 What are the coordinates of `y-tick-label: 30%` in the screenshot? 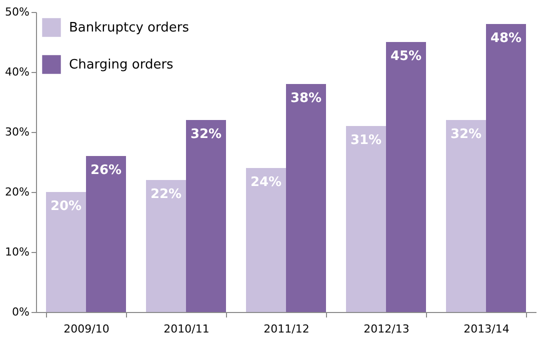 It's located at (17, 132).